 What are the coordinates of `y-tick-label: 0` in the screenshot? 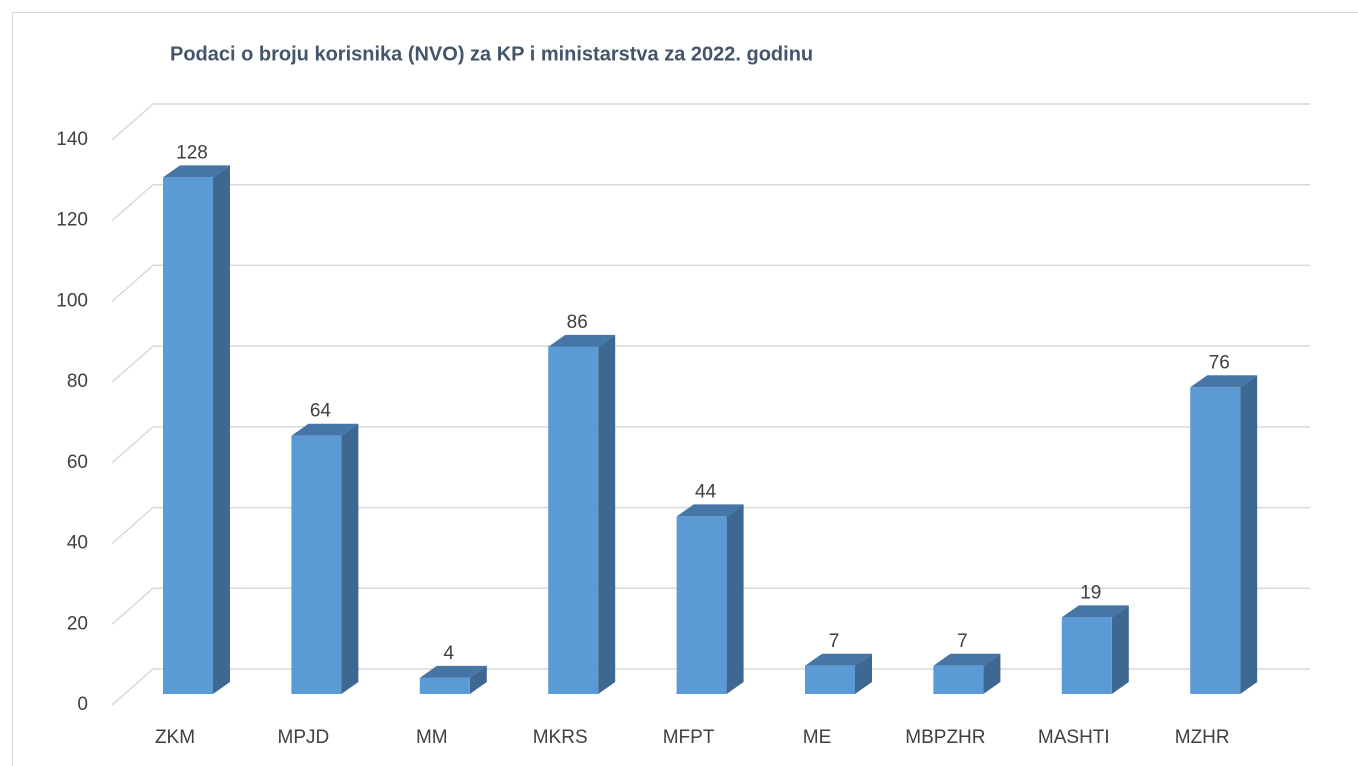 It's located at (82, 704).